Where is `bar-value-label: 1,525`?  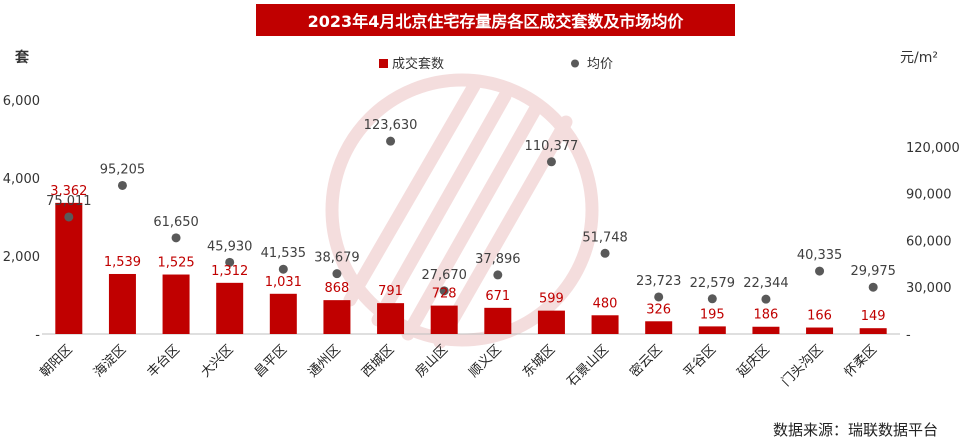
bar-value-label: 1,525 is located at coordinates (175, 263).